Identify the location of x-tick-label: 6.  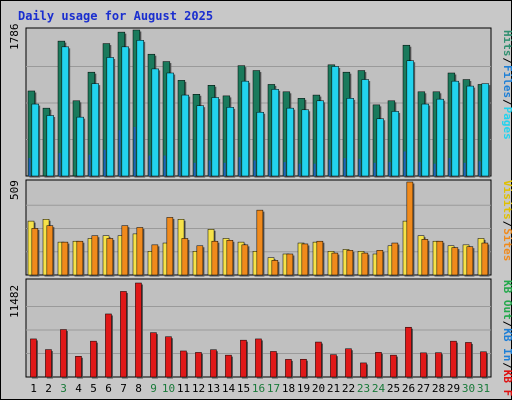
(108, 388).